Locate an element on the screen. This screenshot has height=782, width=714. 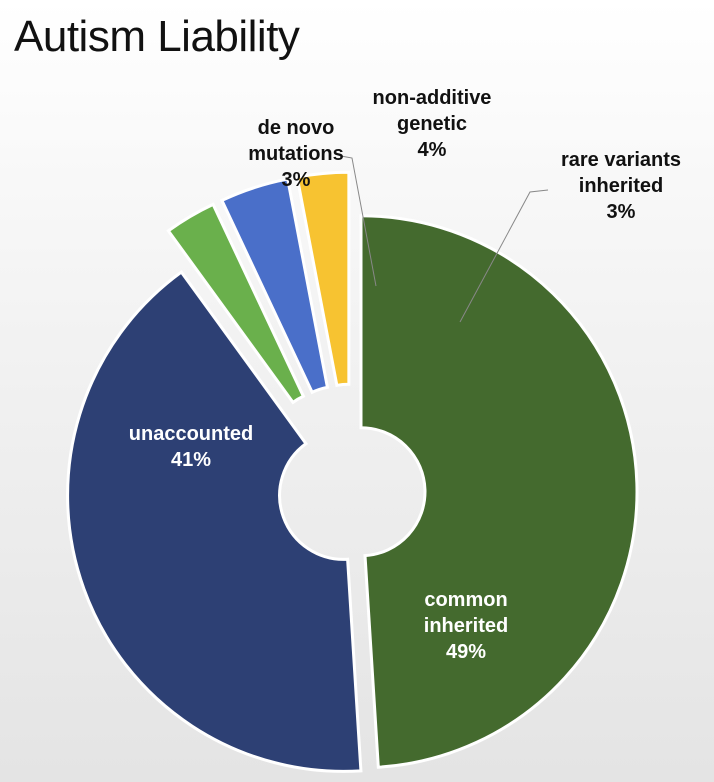
label-line: 49% is located at coordinates (466, 652).